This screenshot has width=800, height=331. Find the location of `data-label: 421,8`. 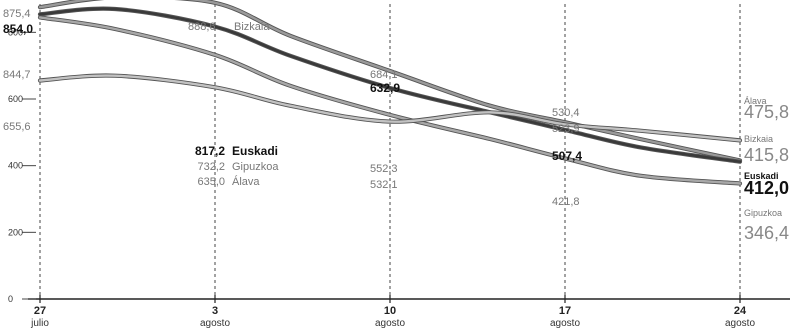

data-label: 421,8 is located at coordinates (566, 202).